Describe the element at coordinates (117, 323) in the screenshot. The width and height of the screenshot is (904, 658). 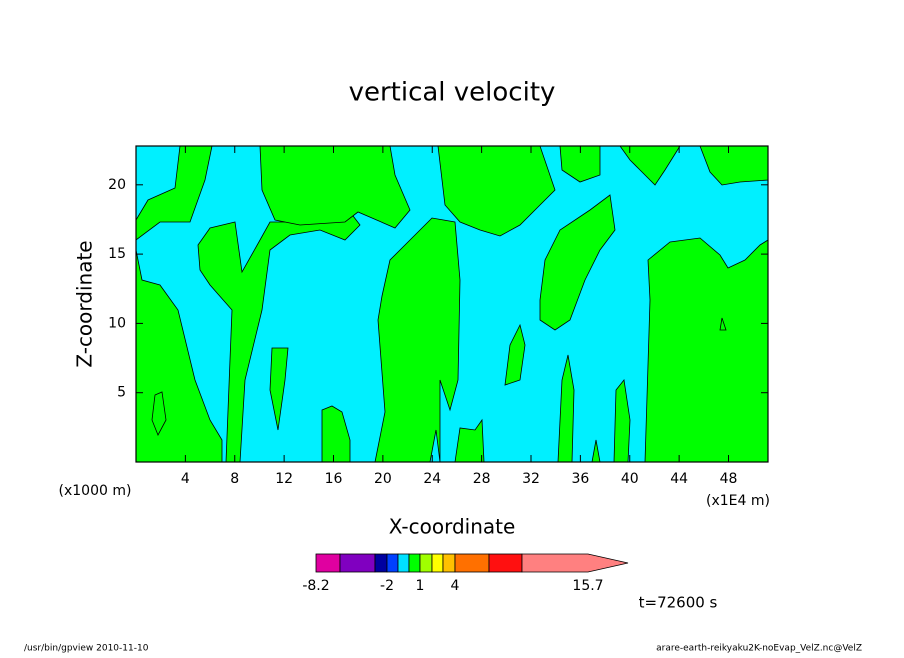
I see `y-tick-label: 10` at that location.